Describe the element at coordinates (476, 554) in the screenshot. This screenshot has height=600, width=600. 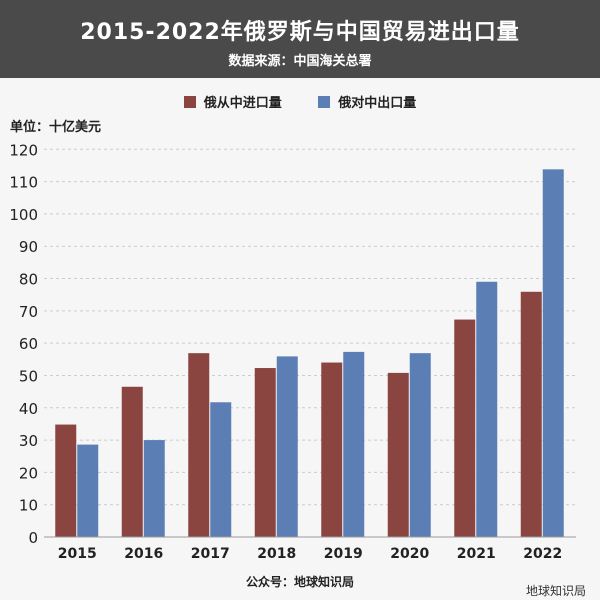
I see `x-tick-label: 2021` at that location.